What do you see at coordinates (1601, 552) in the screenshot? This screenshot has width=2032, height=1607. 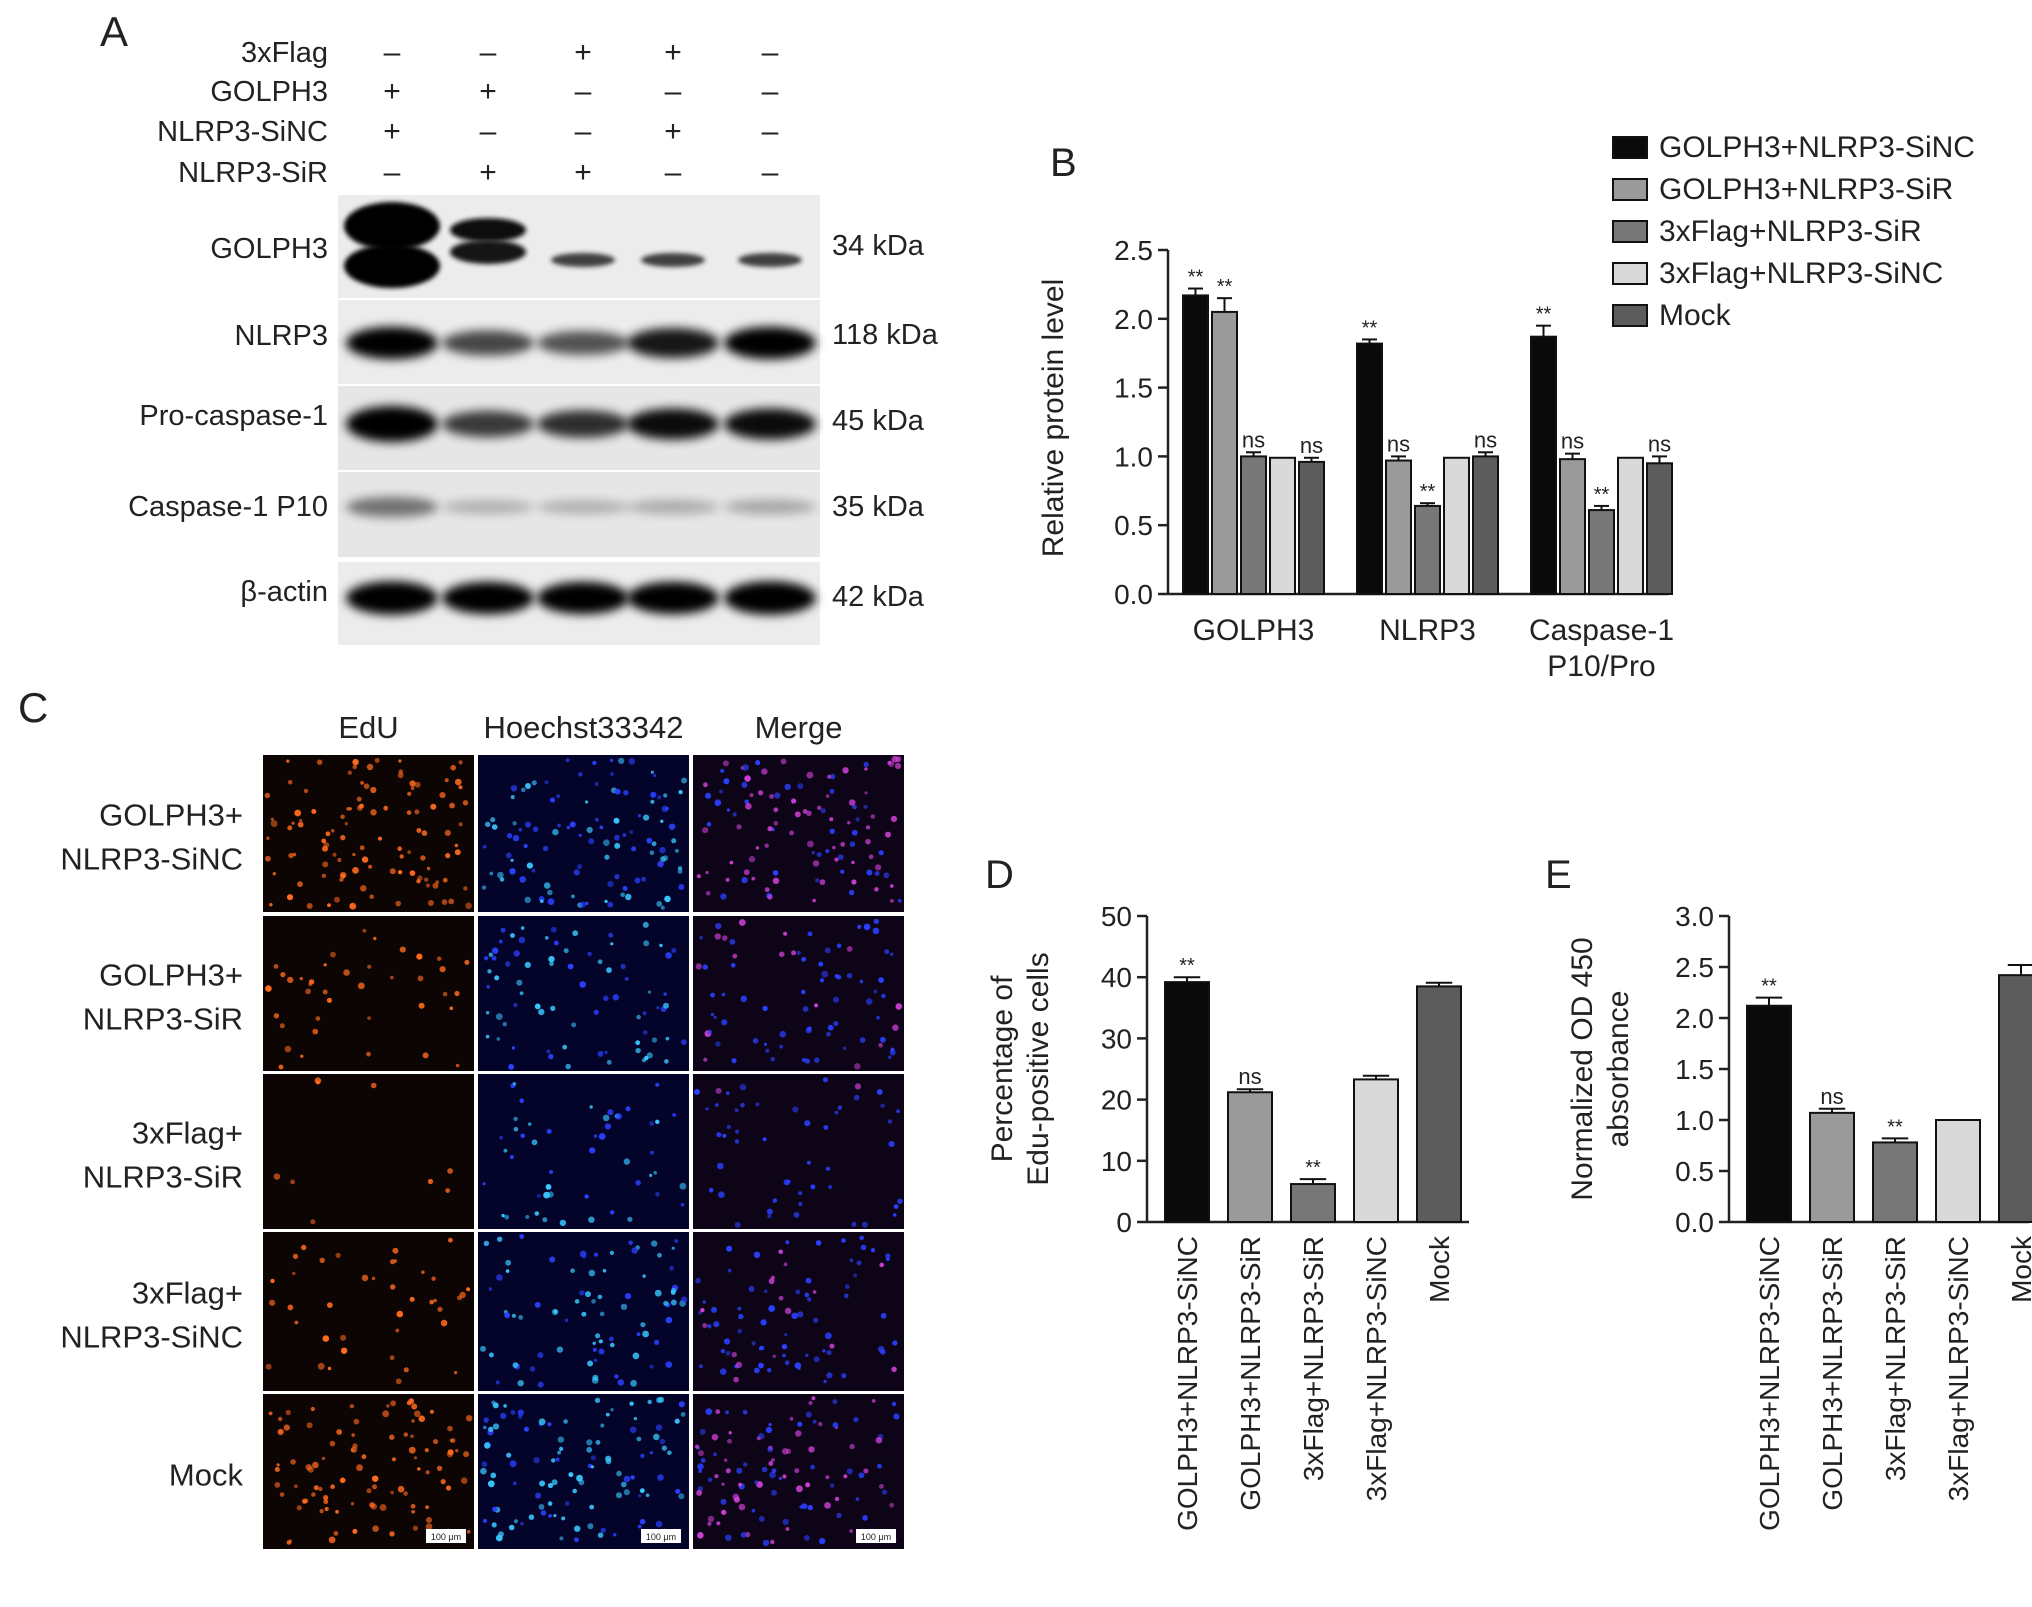 I see `bar` at bounding box center [1601, 552].